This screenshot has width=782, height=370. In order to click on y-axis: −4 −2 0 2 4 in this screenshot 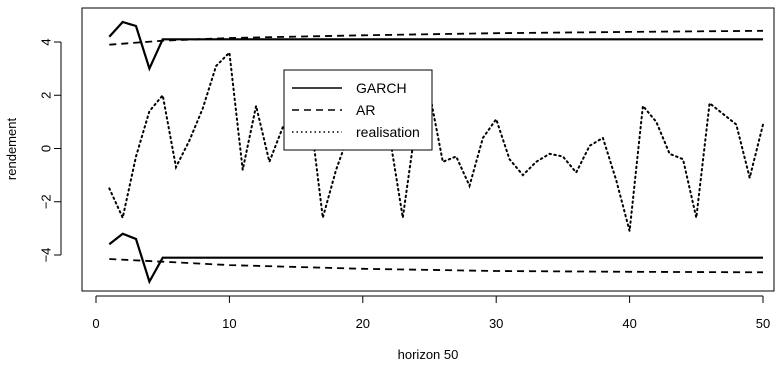, I will do `click(50, 150)`.